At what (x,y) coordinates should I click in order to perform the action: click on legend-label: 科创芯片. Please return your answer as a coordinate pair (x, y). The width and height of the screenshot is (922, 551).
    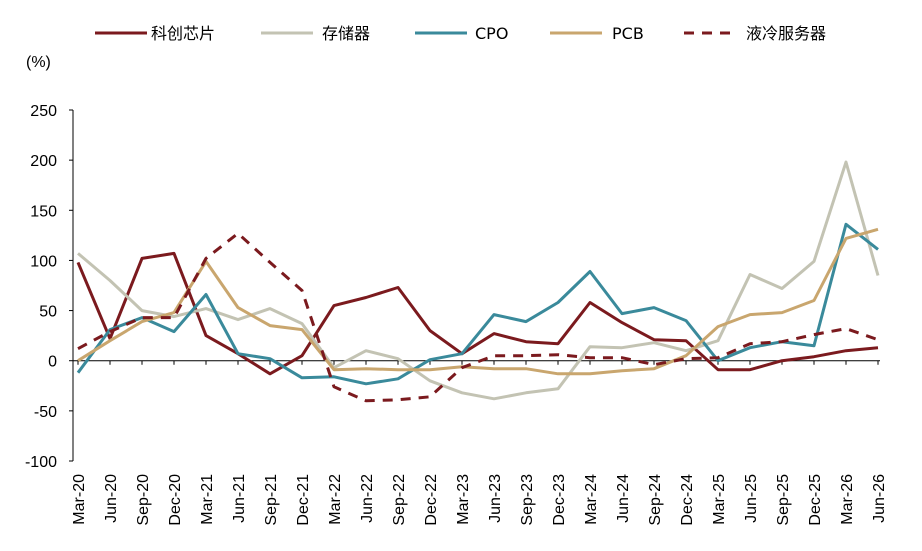
    Looking at the image, I should click on (183, 33).